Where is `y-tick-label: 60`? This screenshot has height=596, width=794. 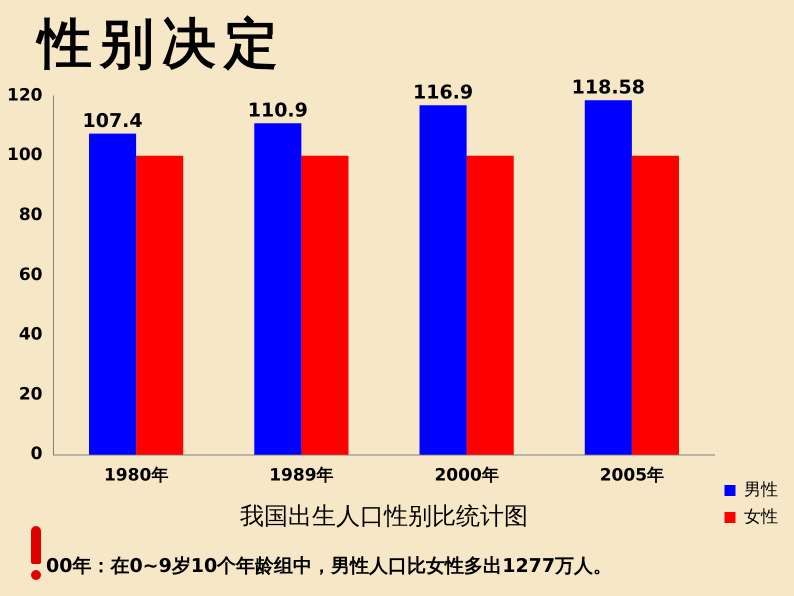 y-tick-label: 60 is located at coordinates (30, 274).